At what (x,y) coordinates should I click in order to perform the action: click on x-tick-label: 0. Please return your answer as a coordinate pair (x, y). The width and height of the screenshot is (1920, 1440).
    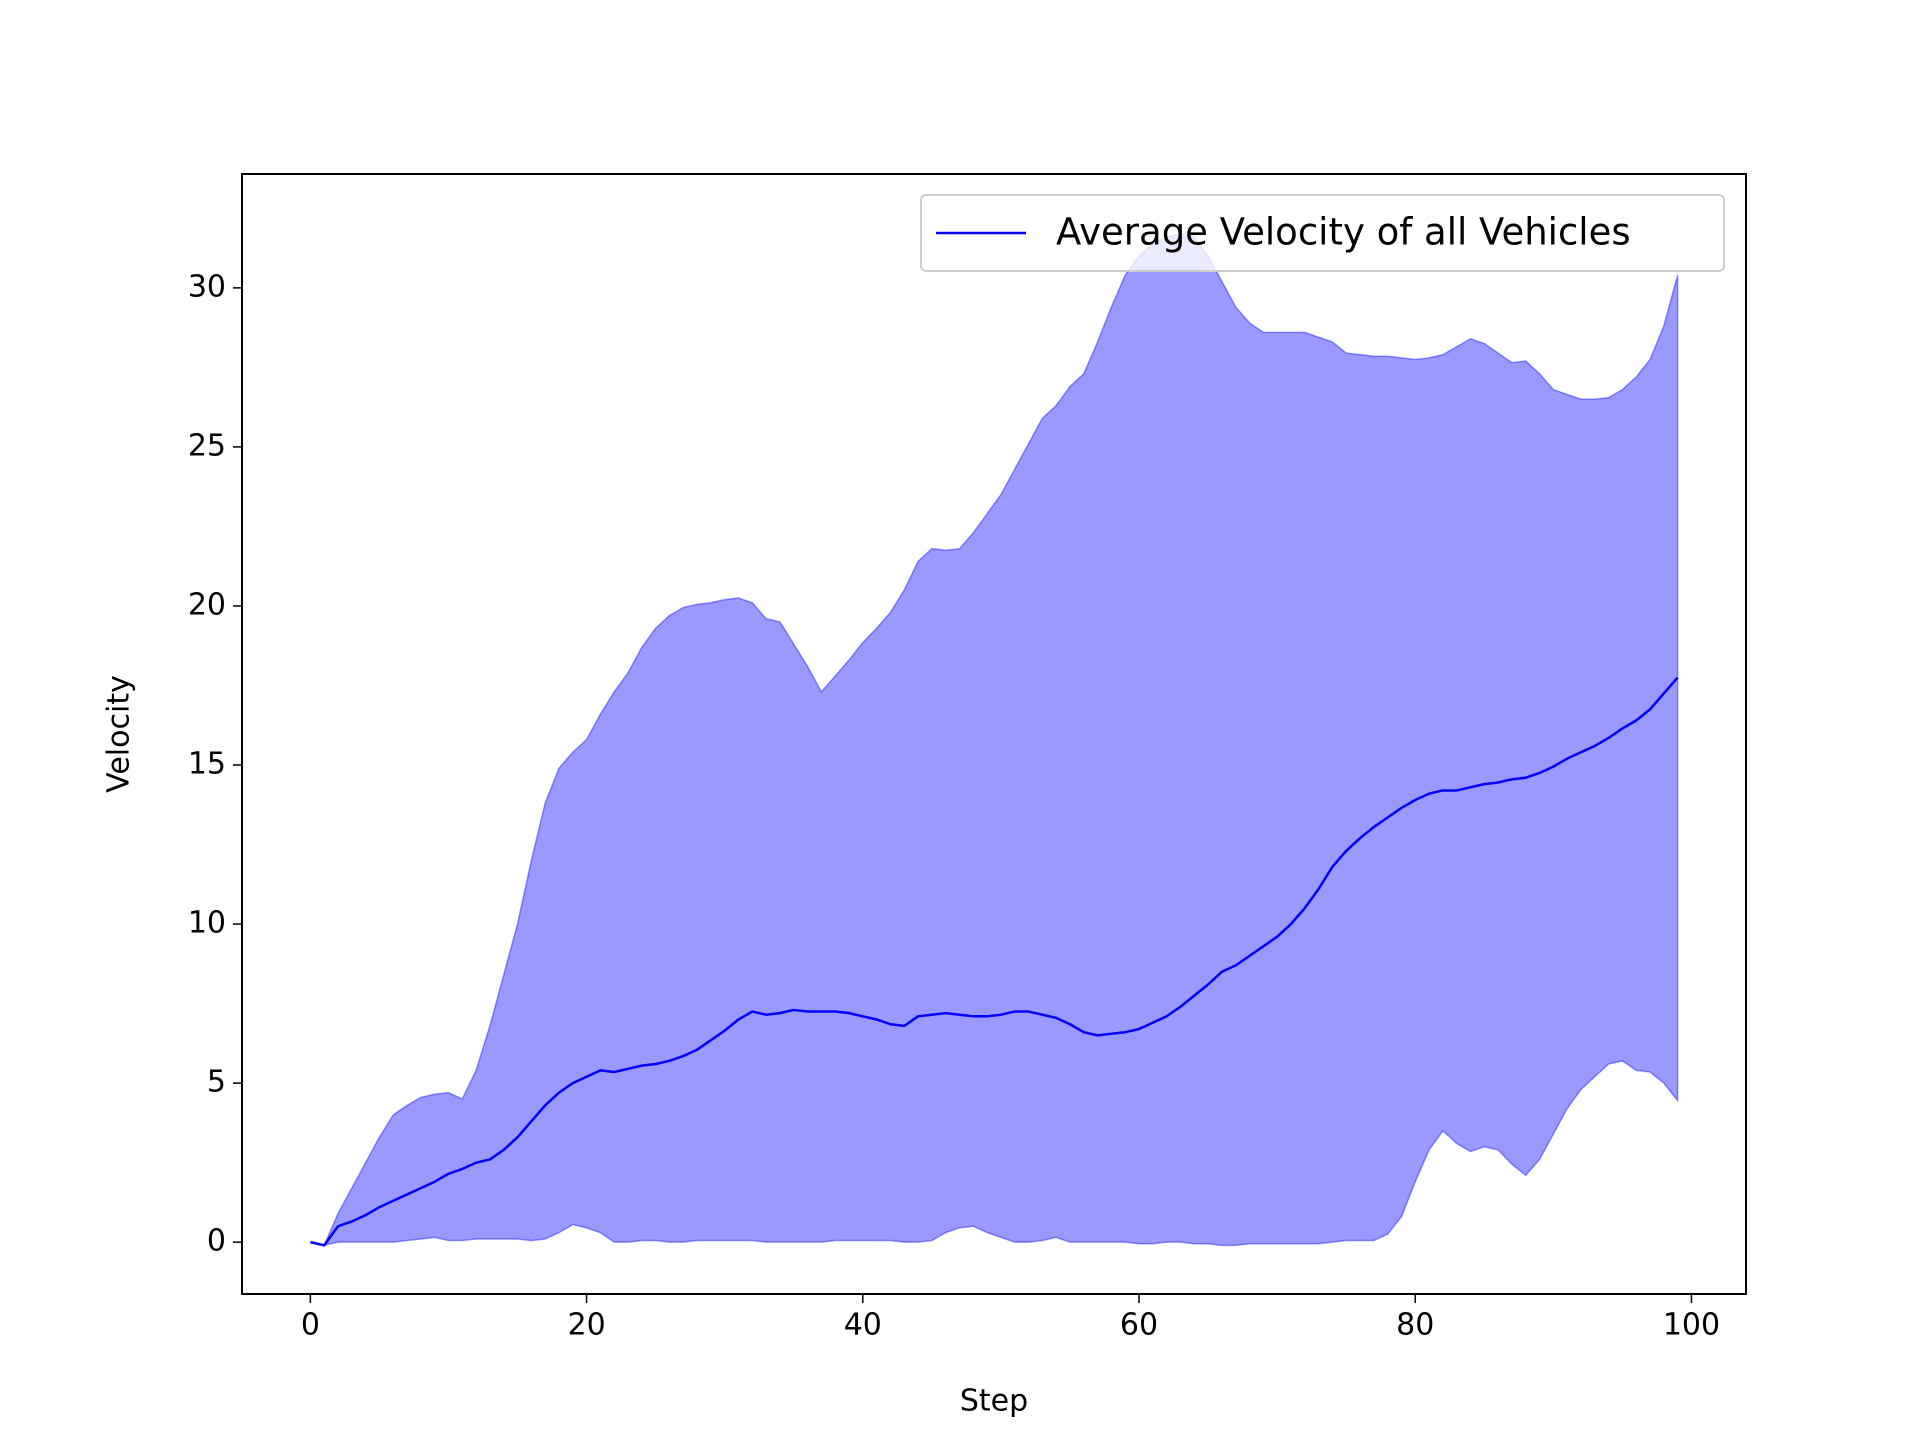
    Looking at the image, I should click on (310, 1325).